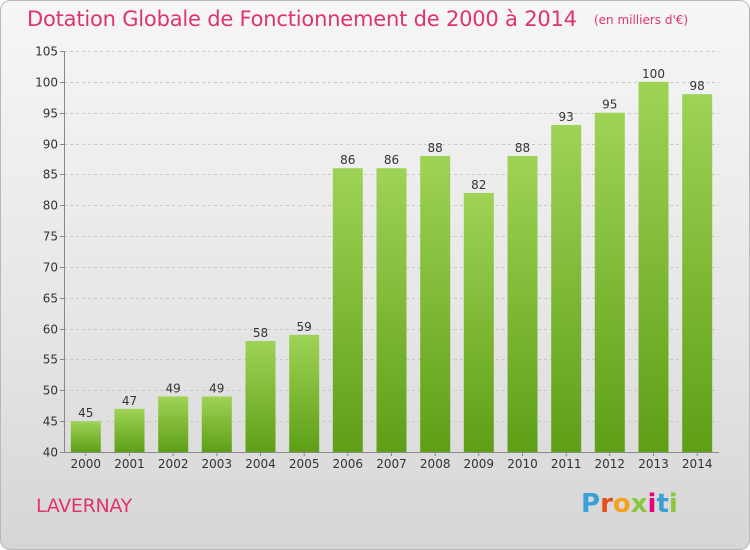  I want to click on x-tick-label: 2012, so click(610, 464).